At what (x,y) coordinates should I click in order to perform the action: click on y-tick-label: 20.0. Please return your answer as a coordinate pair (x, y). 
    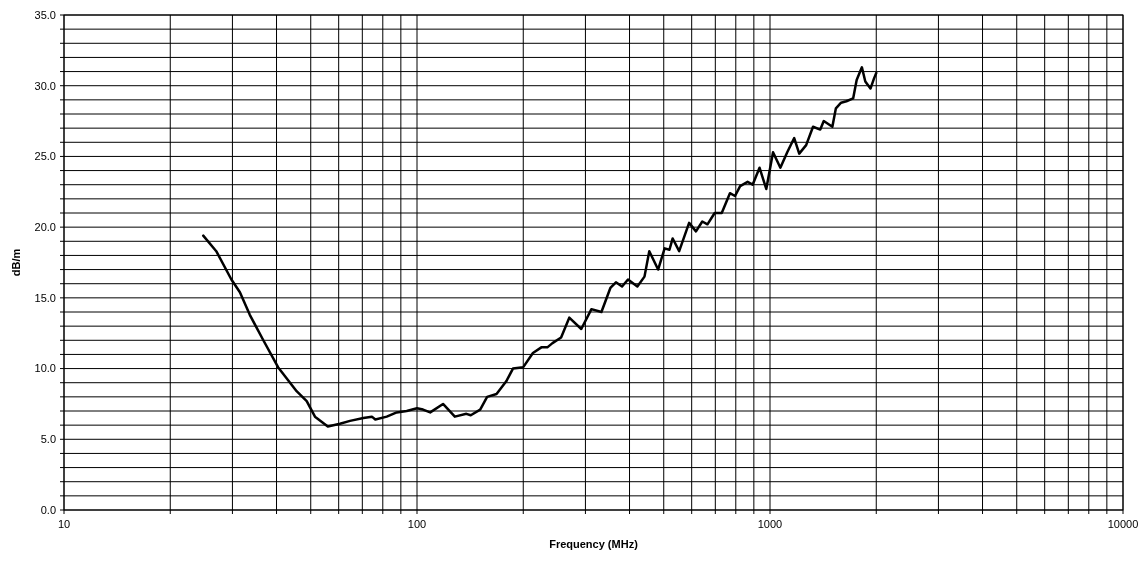
    Looking at the image, I should click on (45, 226).